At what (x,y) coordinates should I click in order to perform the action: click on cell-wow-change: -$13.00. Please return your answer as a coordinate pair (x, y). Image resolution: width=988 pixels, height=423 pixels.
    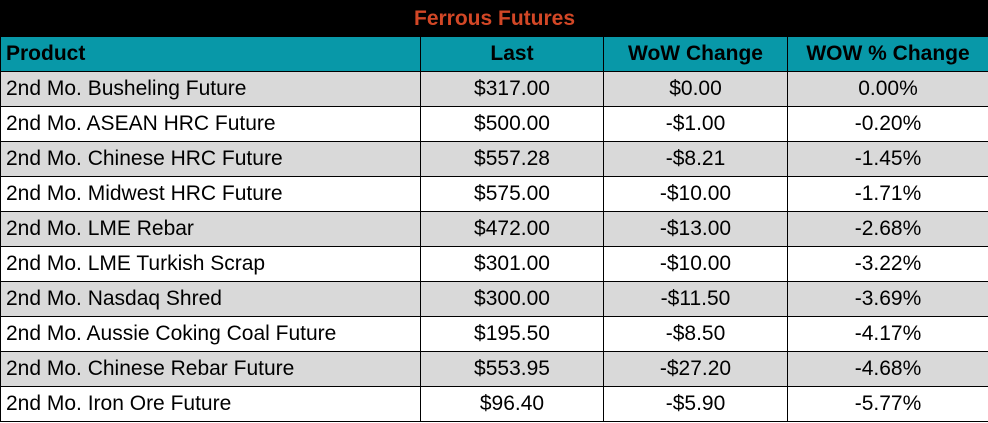
    Looking at the image, I should click on (695, 229).